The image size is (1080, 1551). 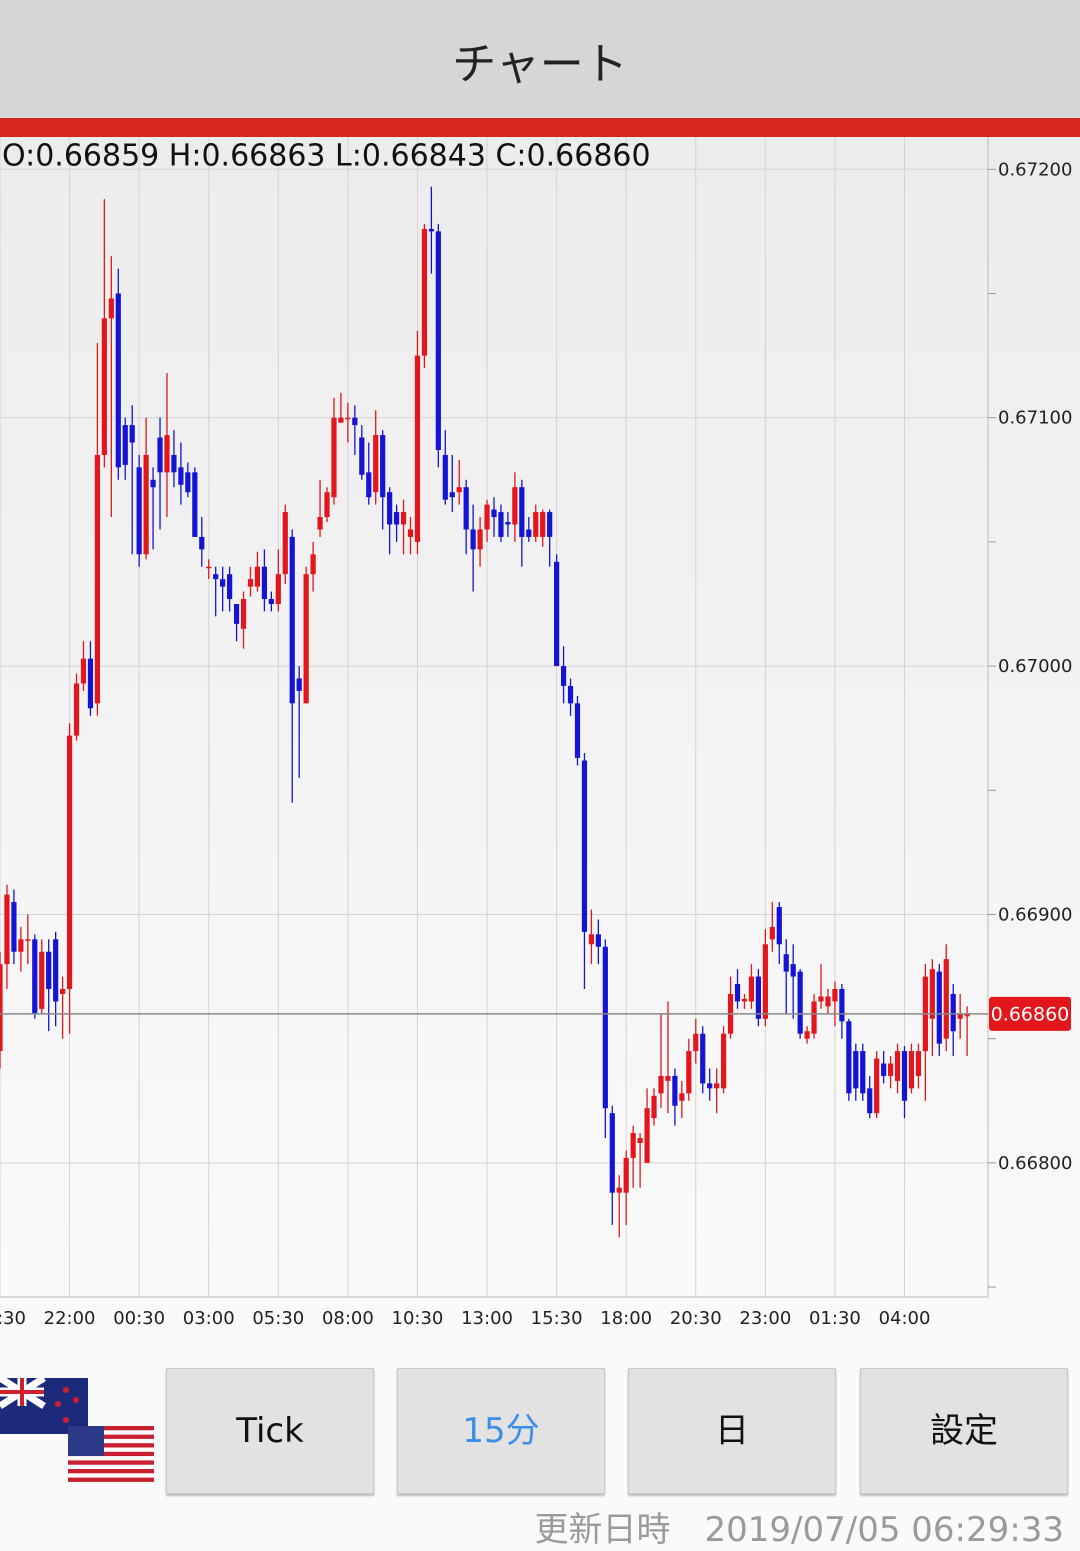 What do you see at coordinates (270, 1431) in the screenshot?
I see `tick-button: Tick` at bounding box center [270, 1431].